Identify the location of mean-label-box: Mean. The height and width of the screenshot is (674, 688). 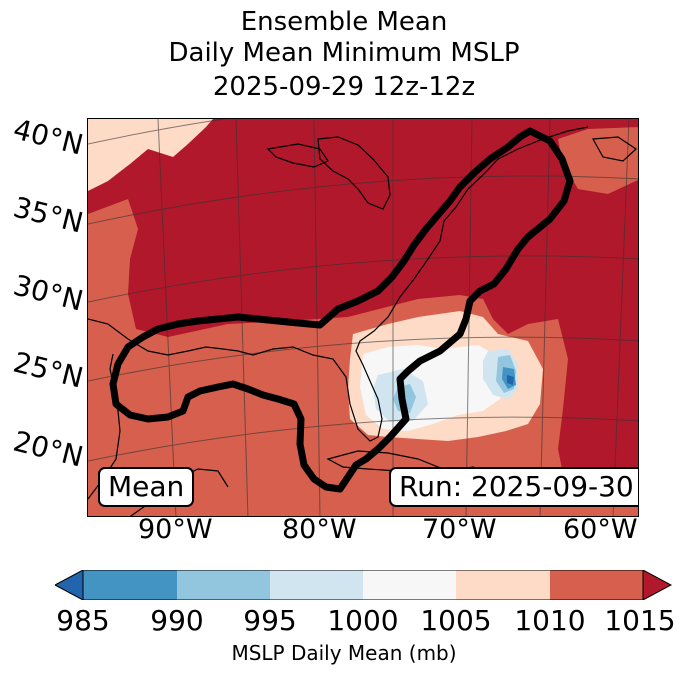
(146, 487).